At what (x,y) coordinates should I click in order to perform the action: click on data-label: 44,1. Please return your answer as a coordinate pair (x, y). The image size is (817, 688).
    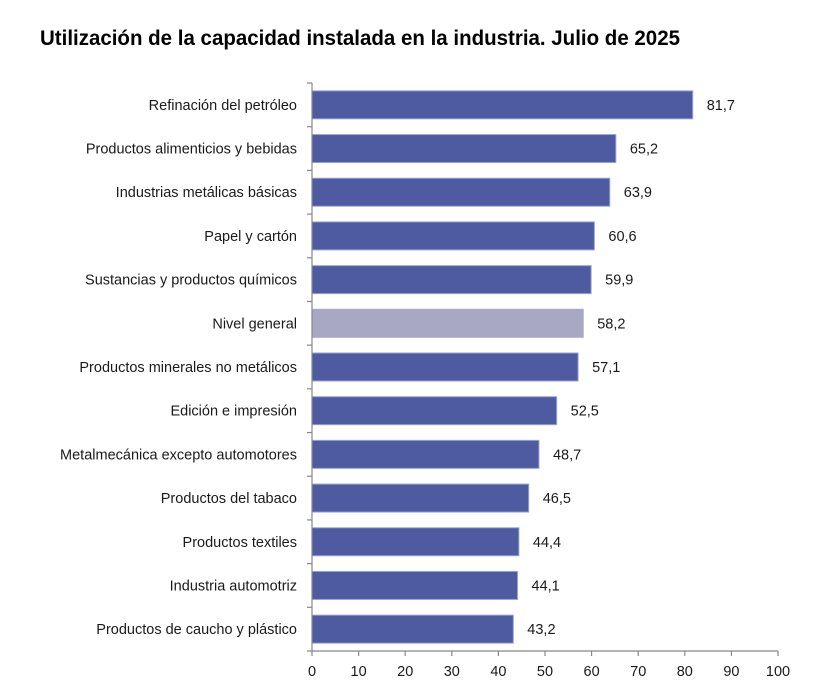
    Looking at the image, I should click on (546, 586).